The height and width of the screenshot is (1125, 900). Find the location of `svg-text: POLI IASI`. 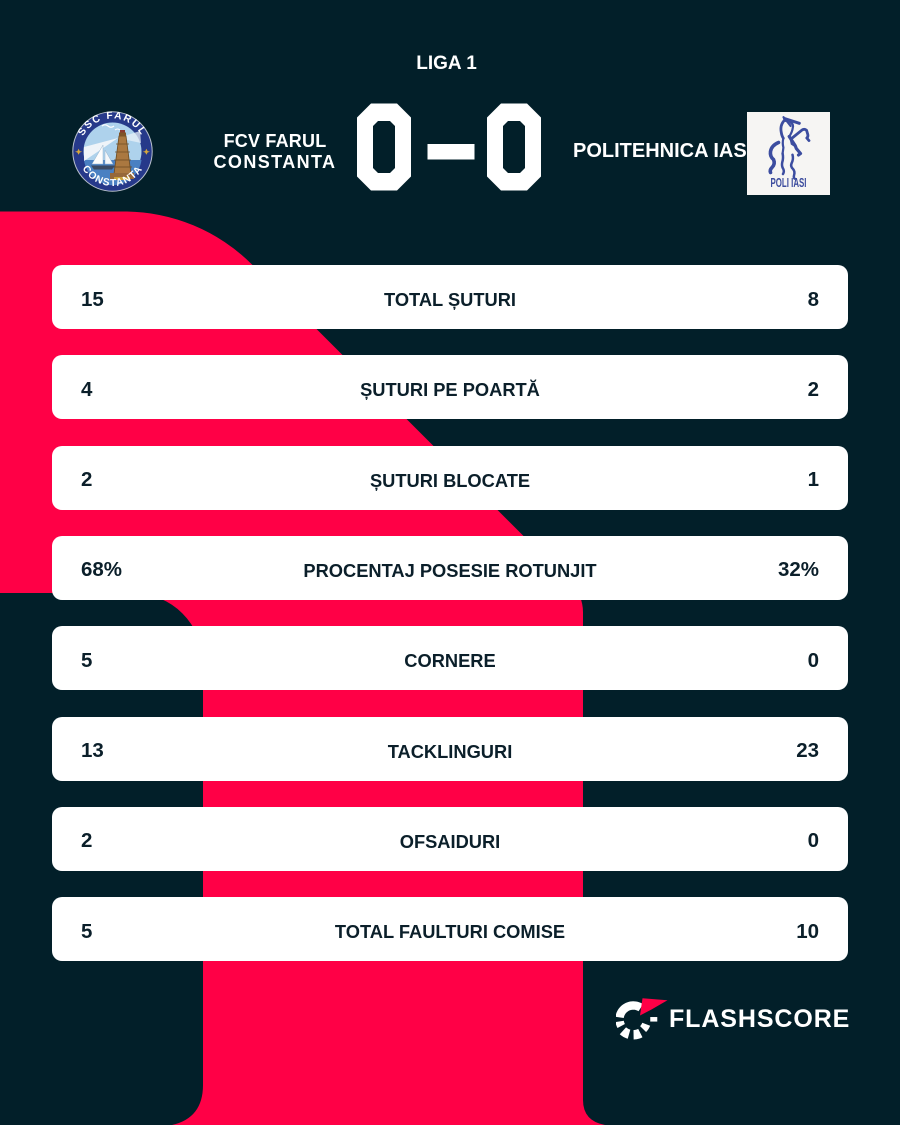

svg-text: POLI IASI is located at coordinates (789, 182).